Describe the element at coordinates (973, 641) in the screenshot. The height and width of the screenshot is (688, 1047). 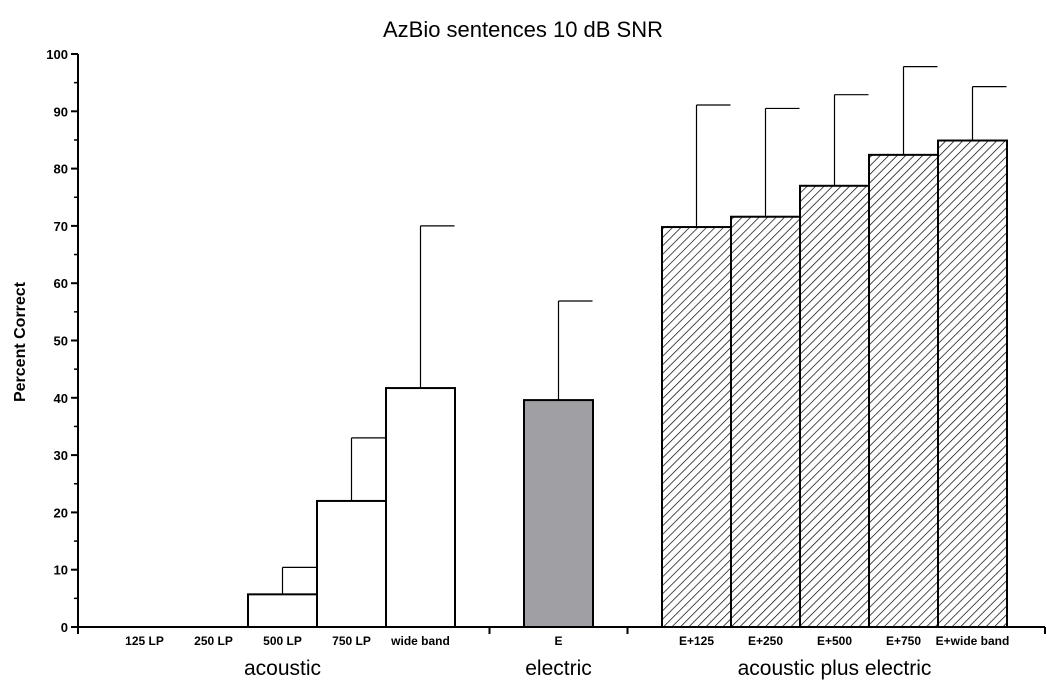
I see `x-tick-label: E+wide band` at that location.